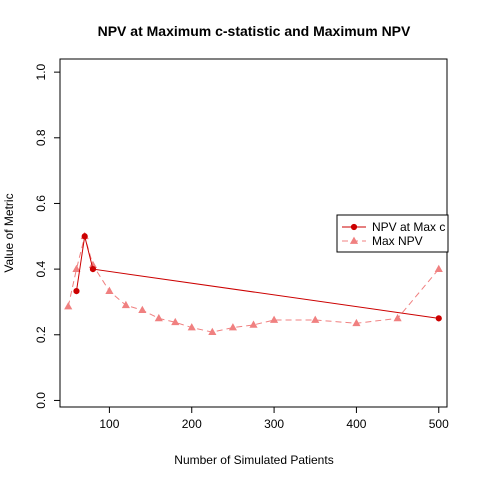 This screenshot has width=480, height=480. I want to click on legend-item: Max NPV, so click(382, 241).